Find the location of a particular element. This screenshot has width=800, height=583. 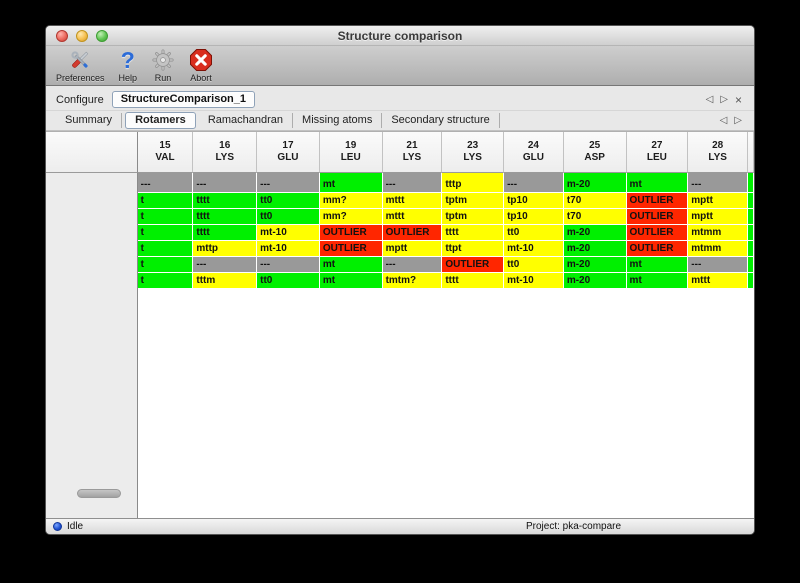

tabs-prev-arrow-icon: ◁ is located at coordinates (723, 120).